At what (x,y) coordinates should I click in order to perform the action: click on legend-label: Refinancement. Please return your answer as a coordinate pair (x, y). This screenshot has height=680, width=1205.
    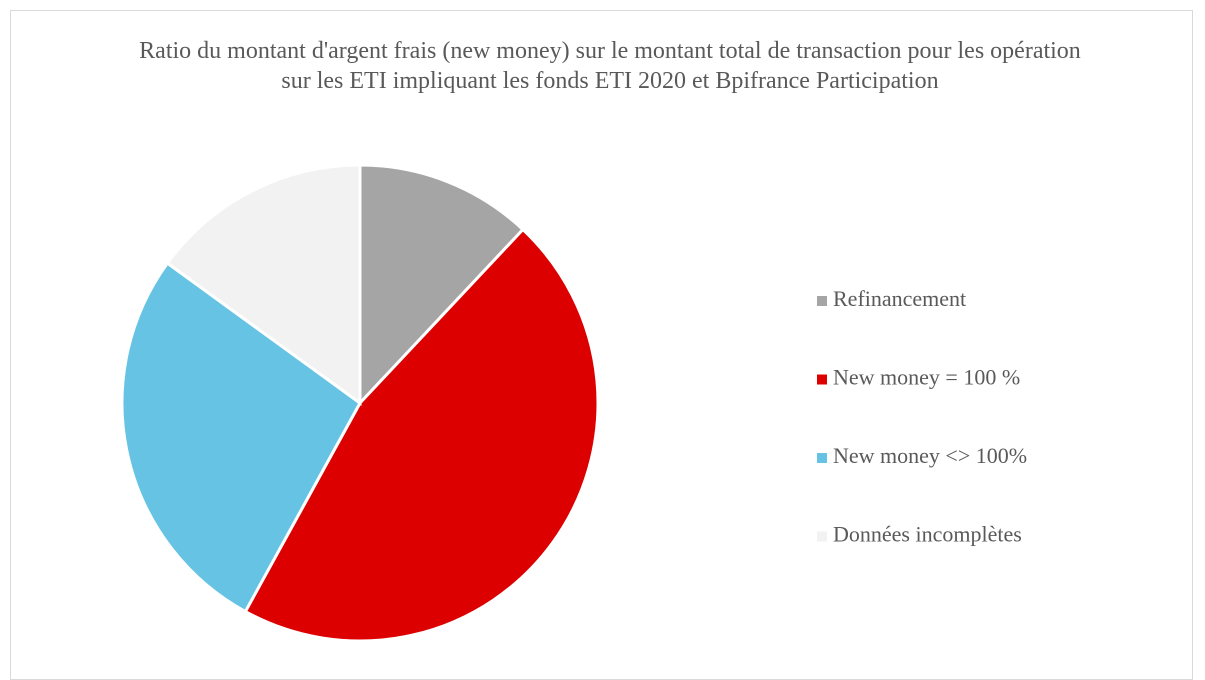
    Looking at the image, I should click on (899, 298).